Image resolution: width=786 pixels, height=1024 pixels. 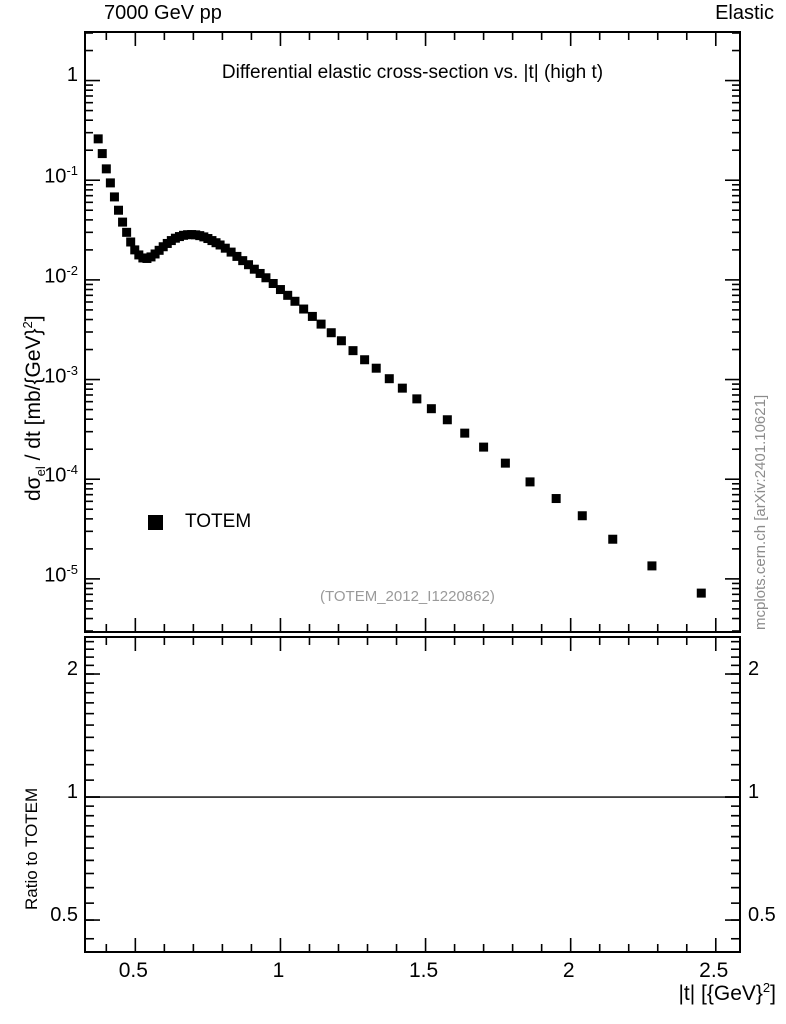 What do you see at coordinates (766, 987) in the screenshot?
I see `x-axis-label-sup: 2` at bounding box center [766, 987].